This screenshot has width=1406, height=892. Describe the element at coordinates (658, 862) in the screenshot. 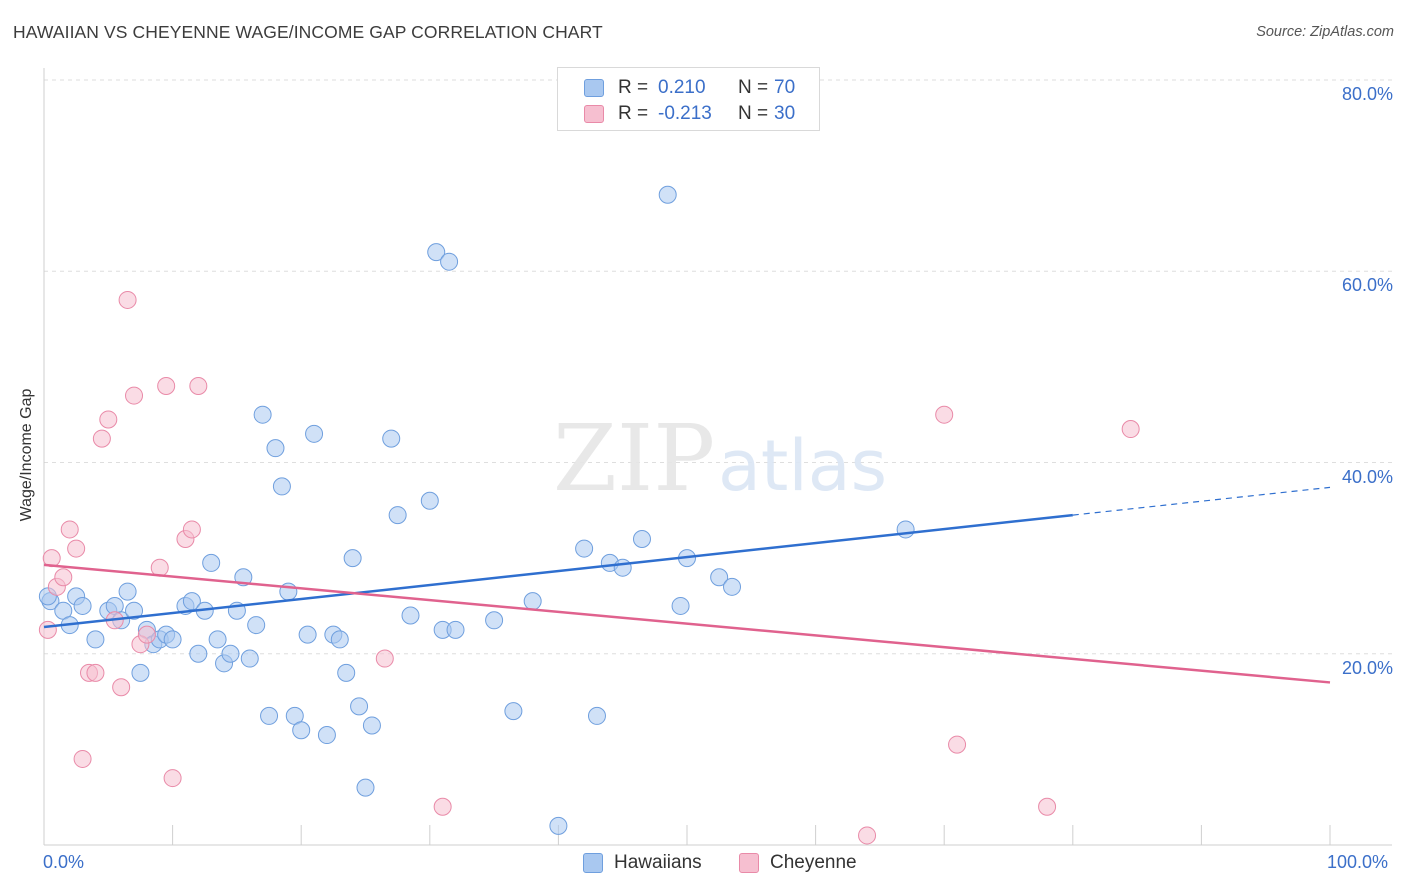

I see `legend-label-hawaiians: Hawaiians` at that location.